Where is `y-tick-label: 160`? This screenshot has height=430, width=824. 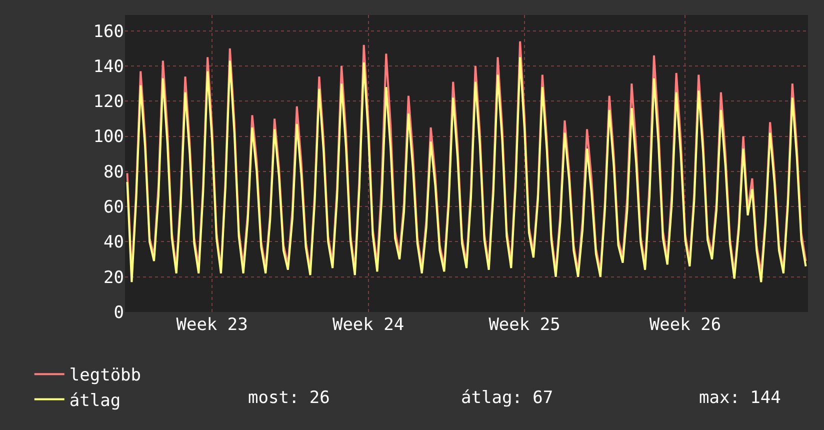 y-tick-label: 160 is located at coordinates (108, 32).